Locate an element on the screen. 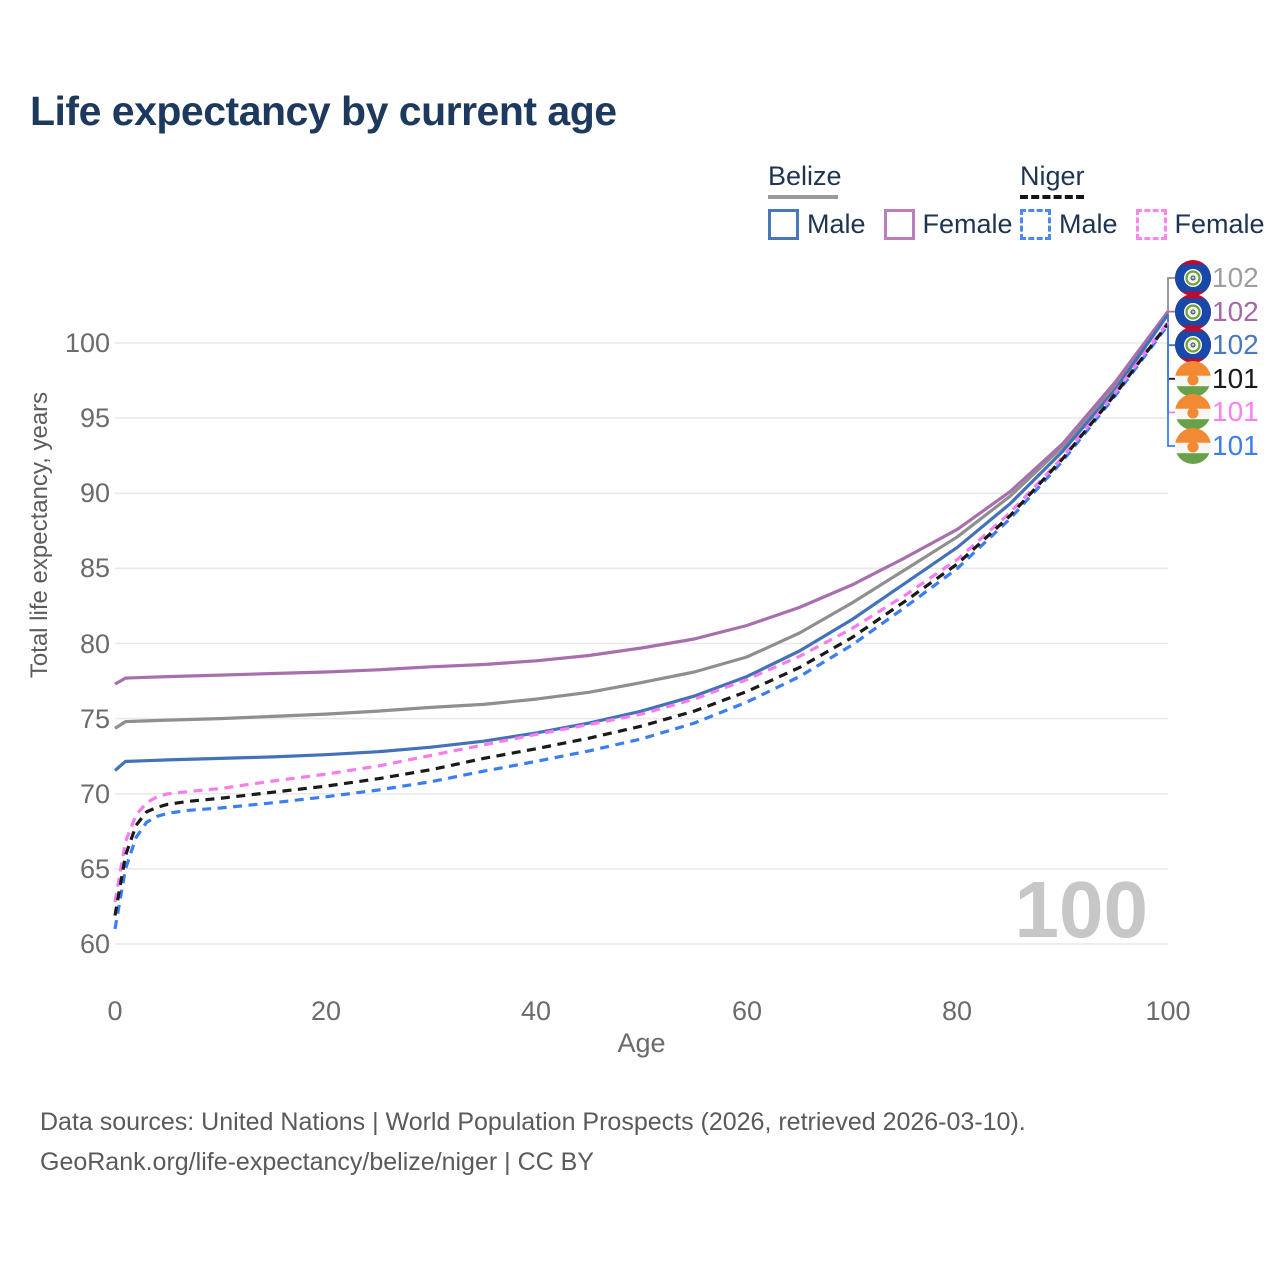 The width and height of the screenshot is (1280, 1280). legend-country-belize-label: Belize is located at coordinates (805, 176).